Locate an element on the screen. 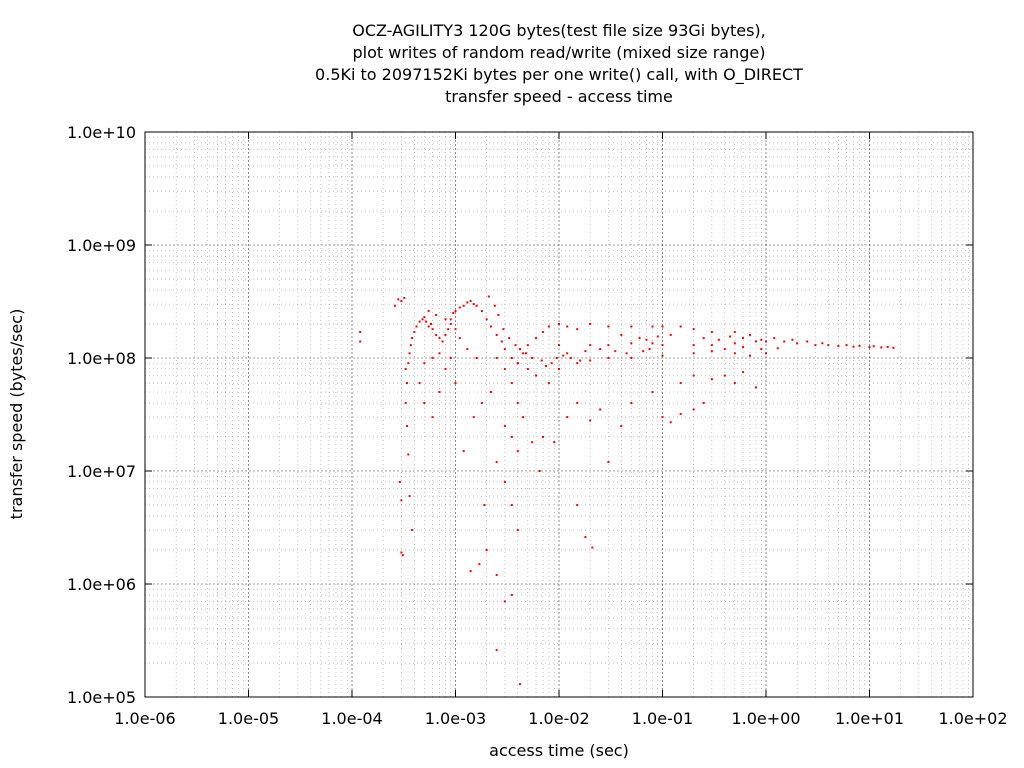 The width and height of the screenshot is (1024, 768). y-tick-label: 1.0e+09 is located at coordinates (101, 245).